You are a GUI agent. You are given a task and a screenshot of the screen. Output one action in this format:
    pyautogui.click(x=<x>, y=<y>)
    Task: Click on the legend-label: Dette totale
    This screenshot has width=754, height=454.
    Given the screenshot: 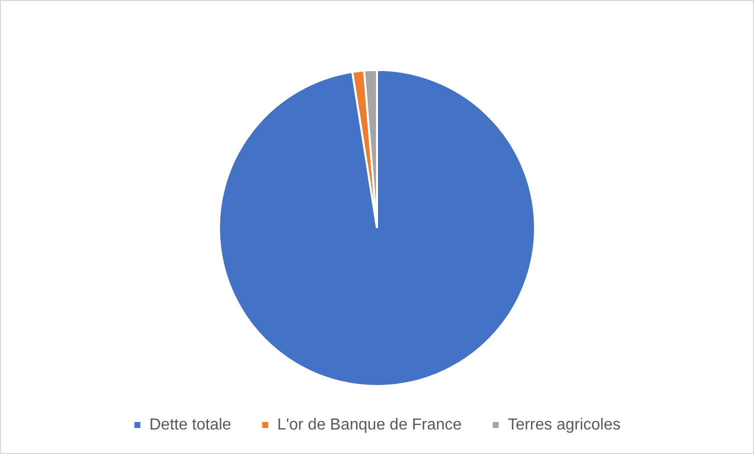 What is the action you would take?
    pyautogui.click(x=190, y=425)
    